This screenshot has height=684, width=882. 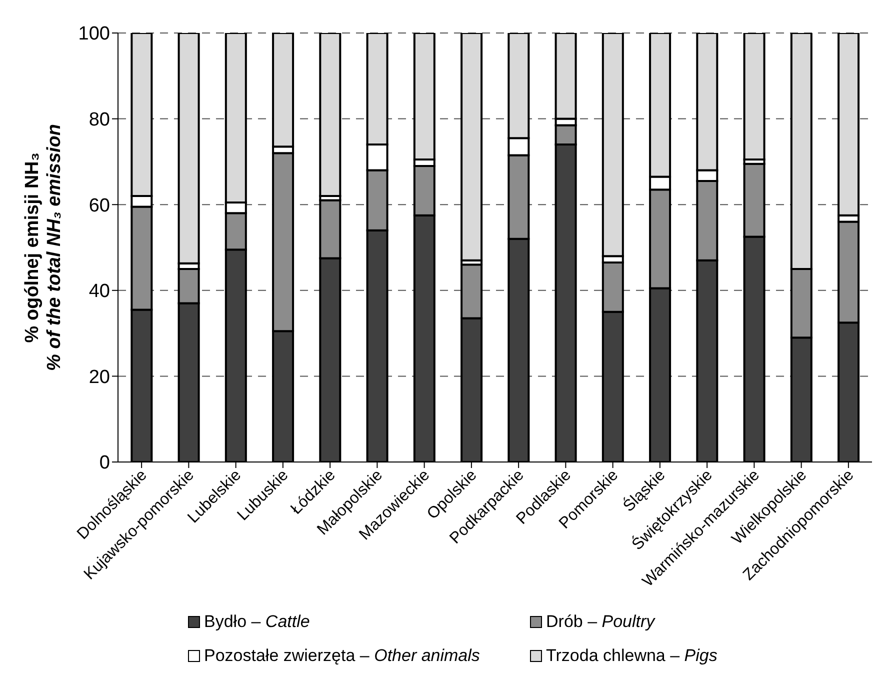 I want to click on y-tick-label: 100, so click(x=94, y=34).